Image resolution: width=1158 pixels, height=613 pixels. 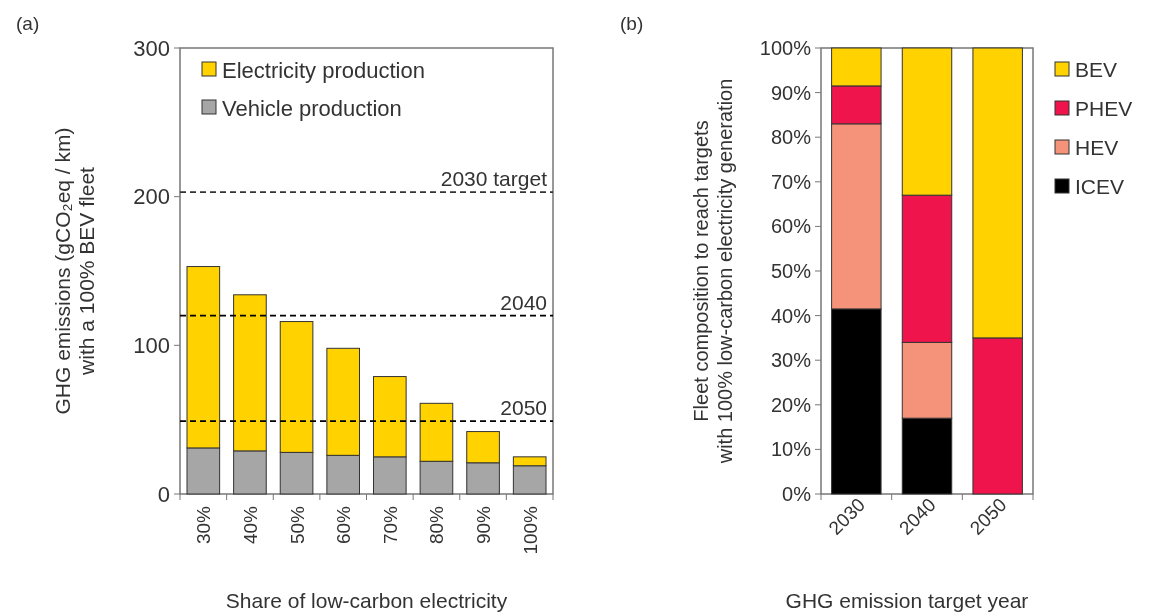 I want to click on y-tick-label: 100%, so click(x=785, y=48).